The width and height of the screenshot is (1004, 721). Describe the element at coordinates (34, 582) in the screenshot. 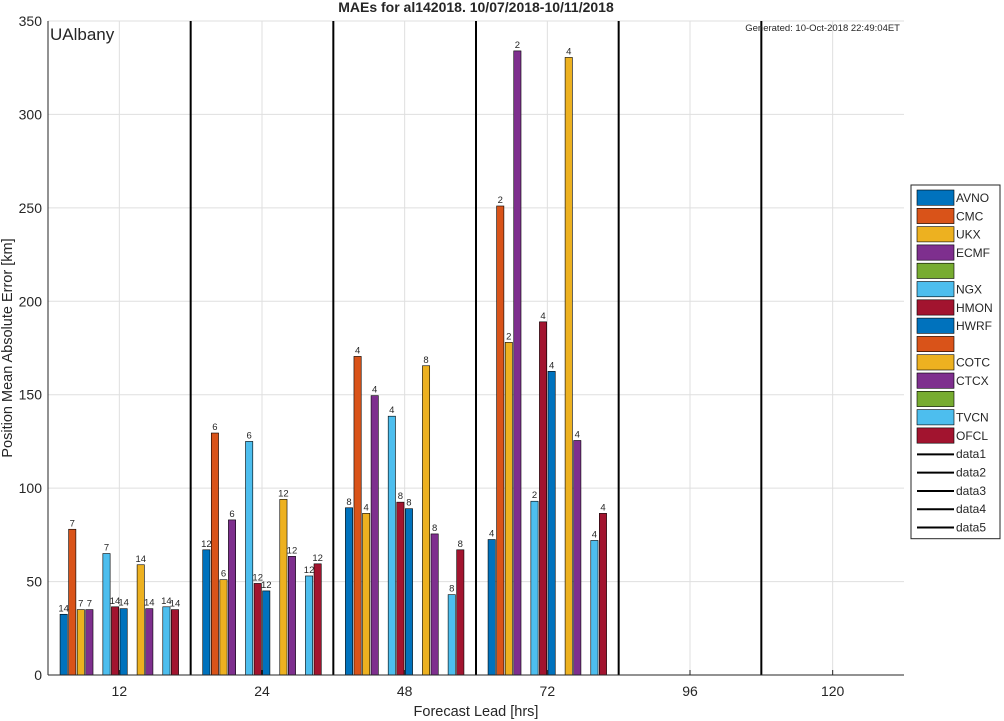

I see `y-tick-label: 50` at that location.